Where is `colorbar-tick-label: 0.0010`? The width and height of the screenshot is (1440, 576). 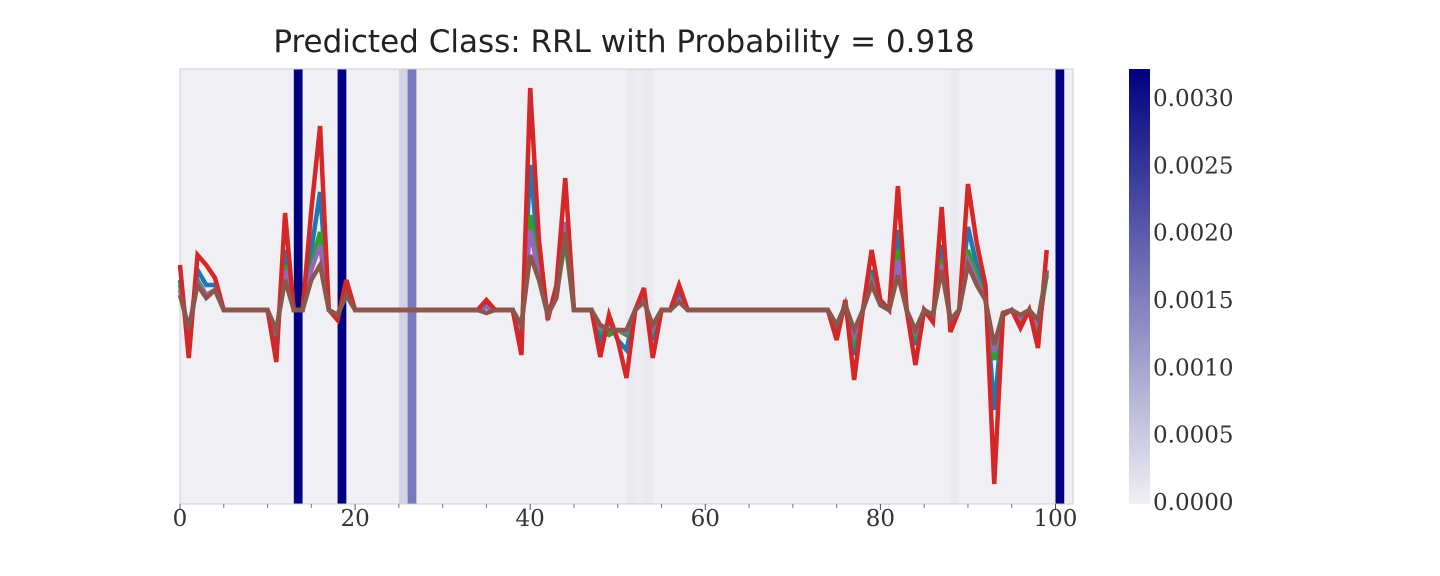
colorbar-tick-label: 0.0010 is located at coordinates (1193, 368).